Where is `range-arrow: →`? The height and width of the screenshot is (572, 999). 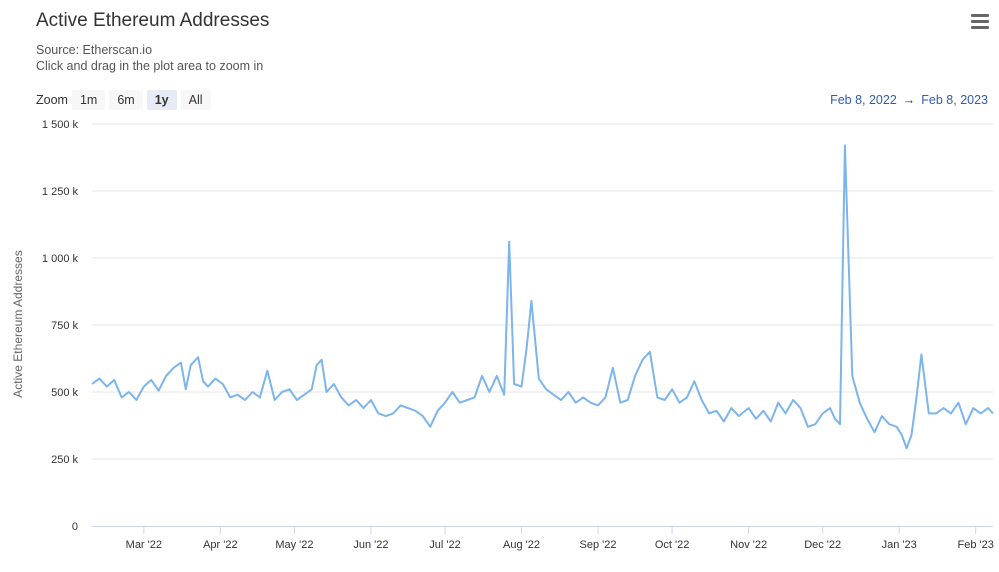 range-arrow: → is located at coordinates (909, 100).